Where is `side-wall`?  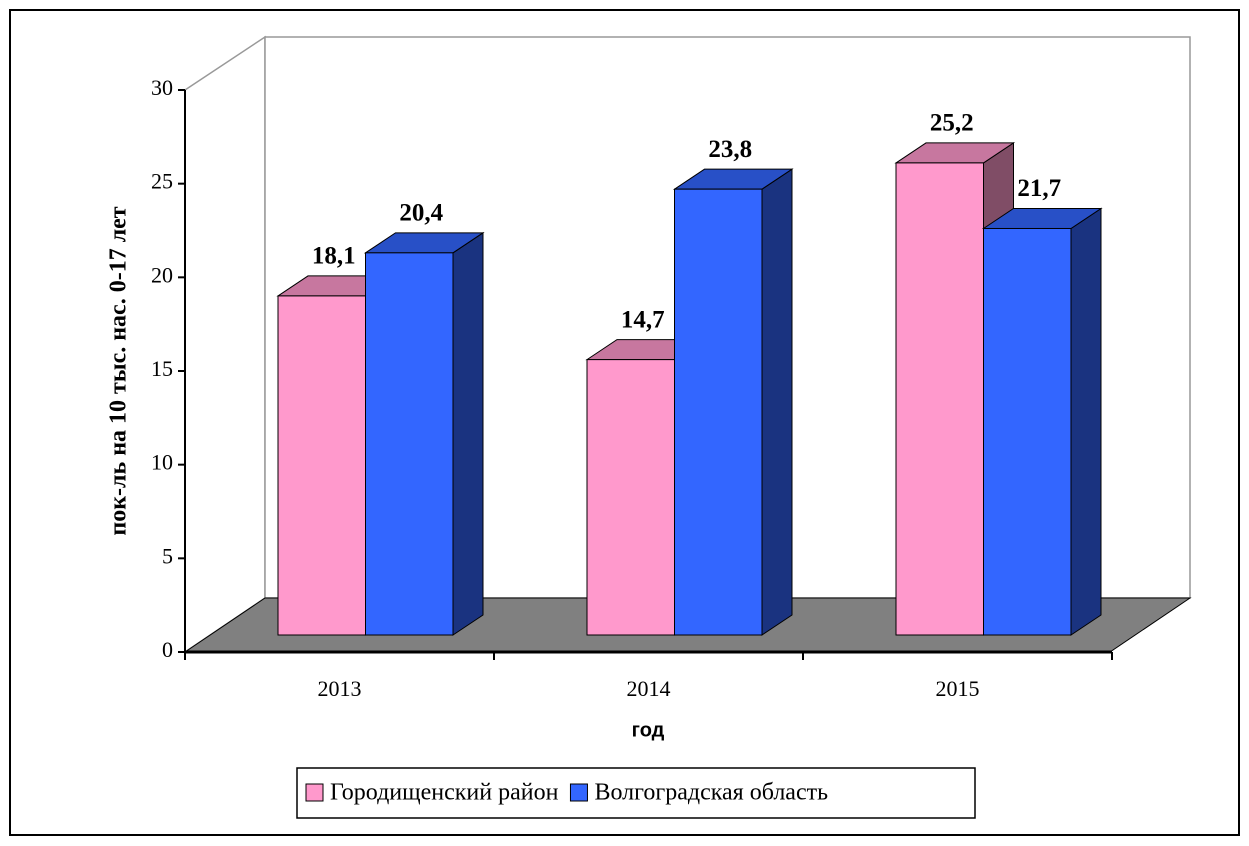 side-wall is located at coordinates (225, 344).